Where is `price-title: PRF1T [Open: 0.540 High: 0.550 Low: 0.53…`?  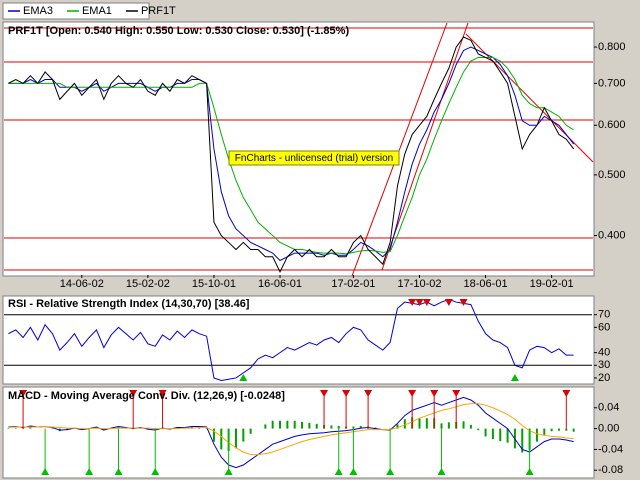
price-title: PRF1T [Open: 0.540 High: 0.550 Low: 0.53… is located at coordinates (178, 31).